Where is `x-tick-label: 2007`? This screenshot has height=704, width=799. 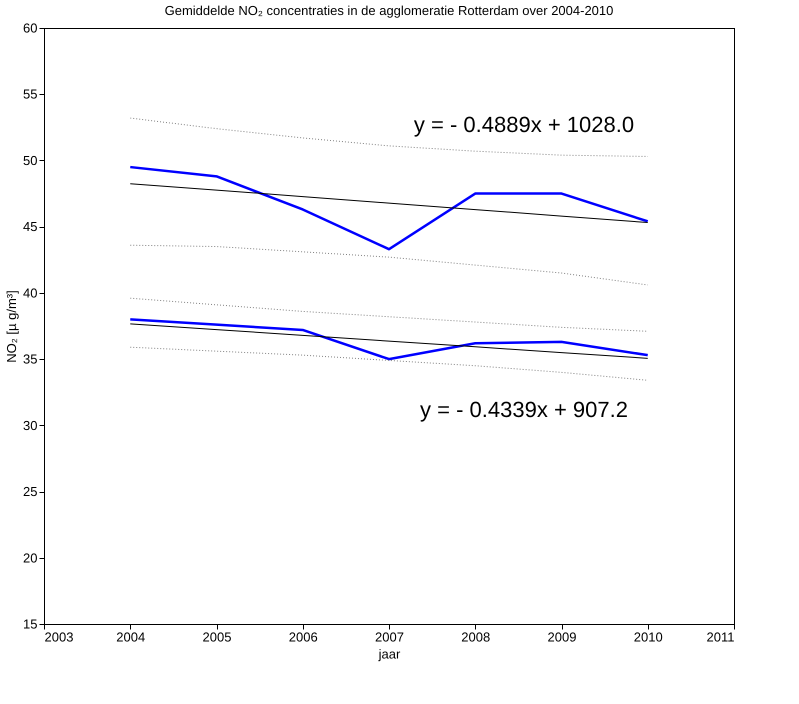 x-tick-label: 2007 is located at coordinates (389, 637).